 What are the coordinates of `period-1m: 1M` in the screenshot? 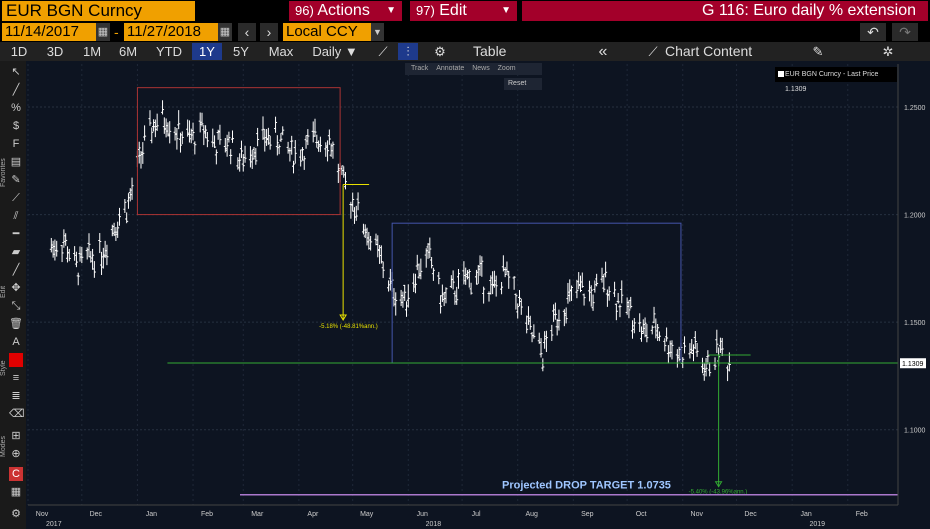 It's located at (92, 51).